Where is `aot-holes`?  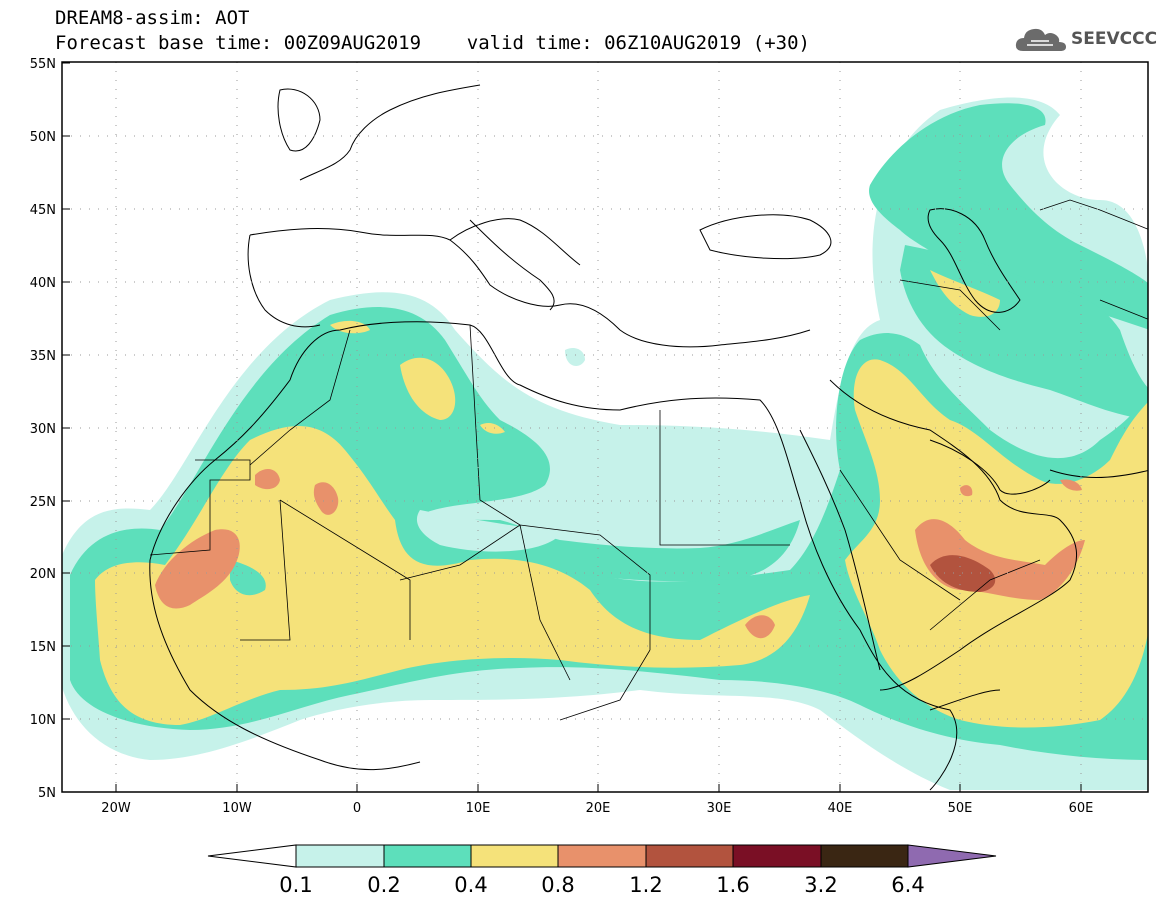
aot-holes is located at coordinates (738, 450).